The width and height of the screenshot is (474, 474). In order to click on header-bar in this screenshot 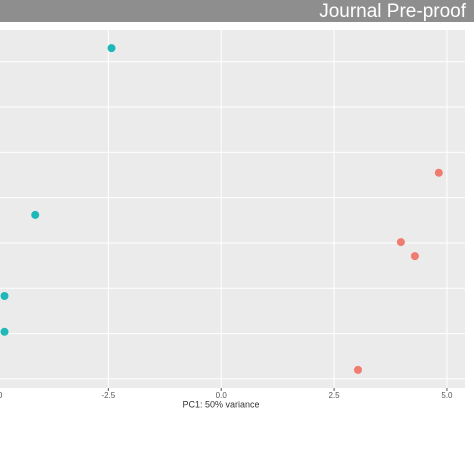, I will do `click(237, 11)`.